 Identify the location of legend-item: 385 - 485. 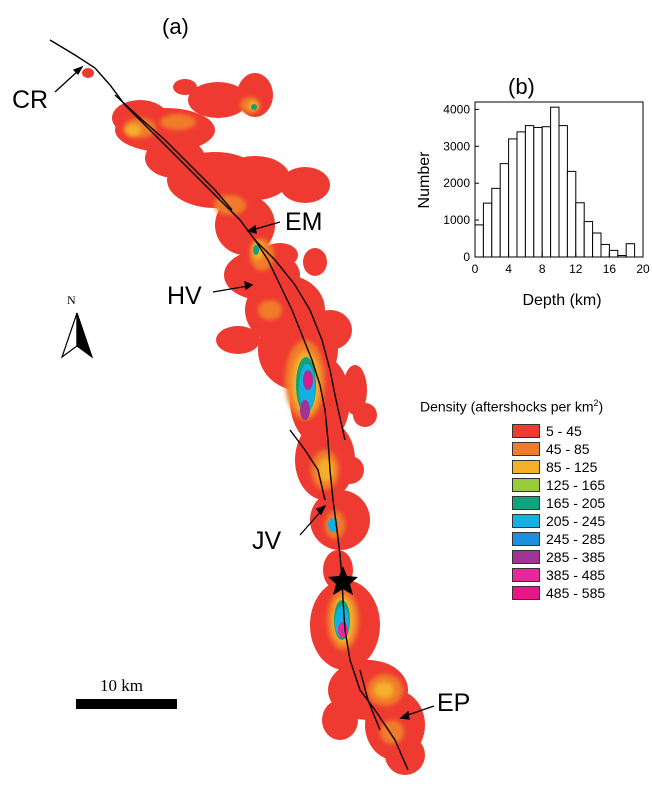
(558, 575).